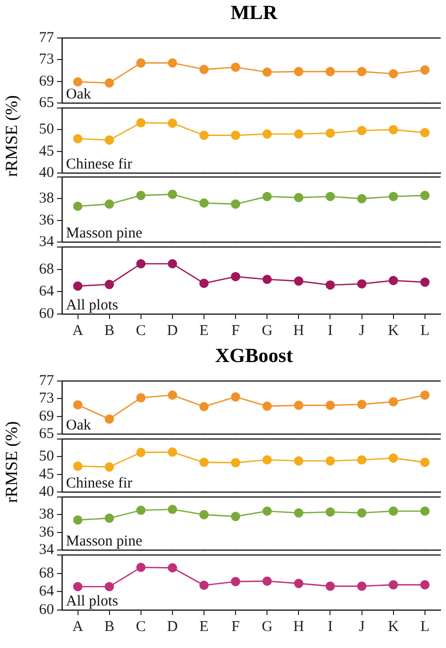 The height and width of the screenshot is (648, 446). I want to click on chart-title: MLR, so click(254, 13).